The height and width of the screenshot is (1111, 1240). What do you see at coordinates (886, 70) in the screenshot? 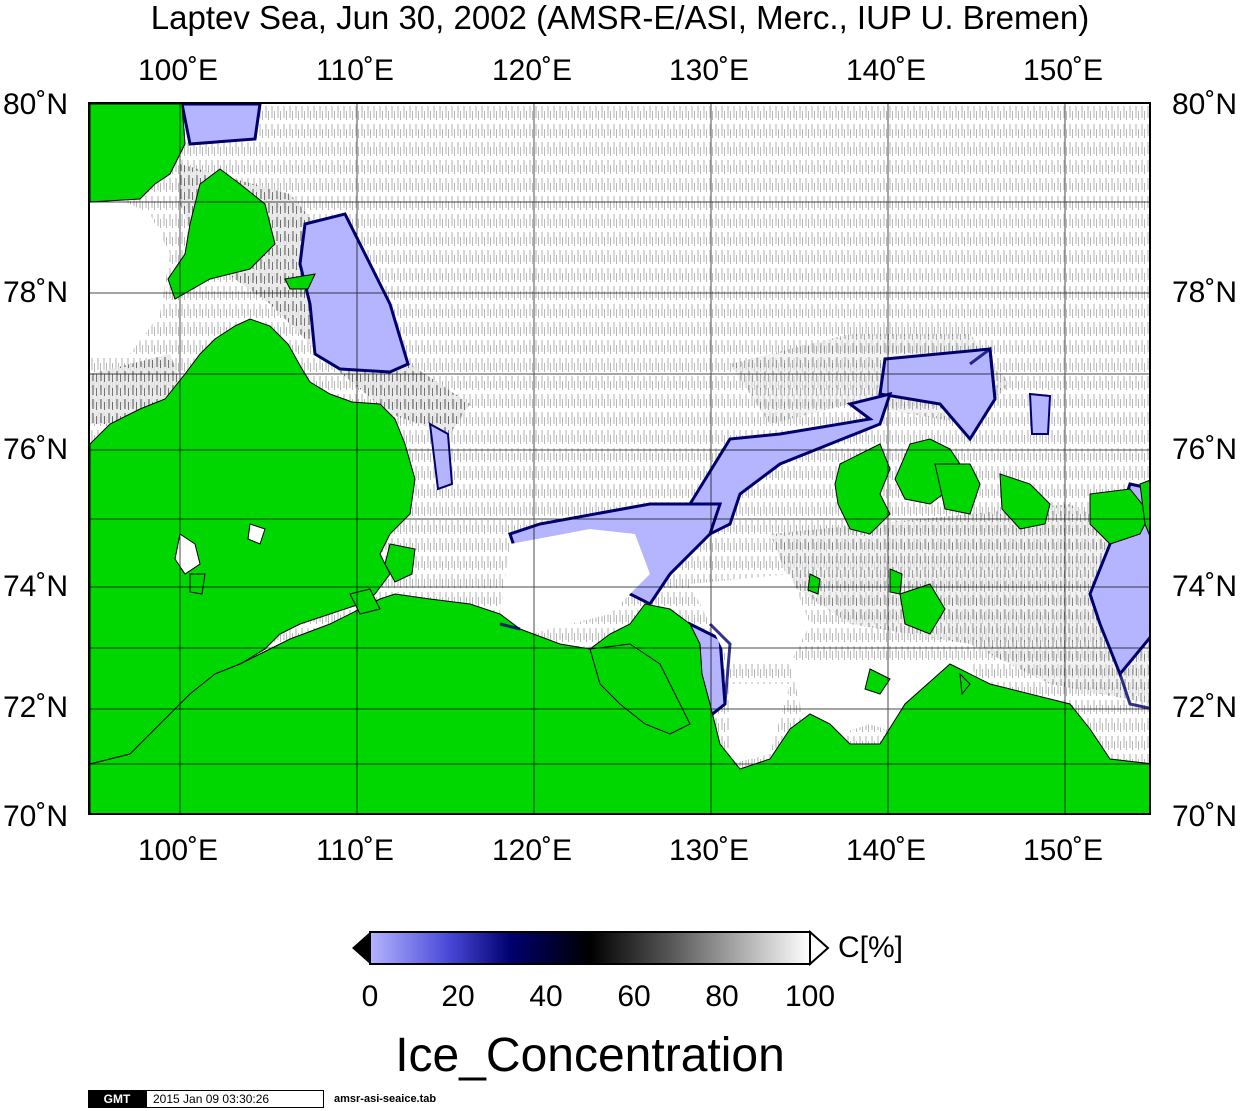
I see `lon-tick-top: 140˚E` at bounding box center [886, 70].